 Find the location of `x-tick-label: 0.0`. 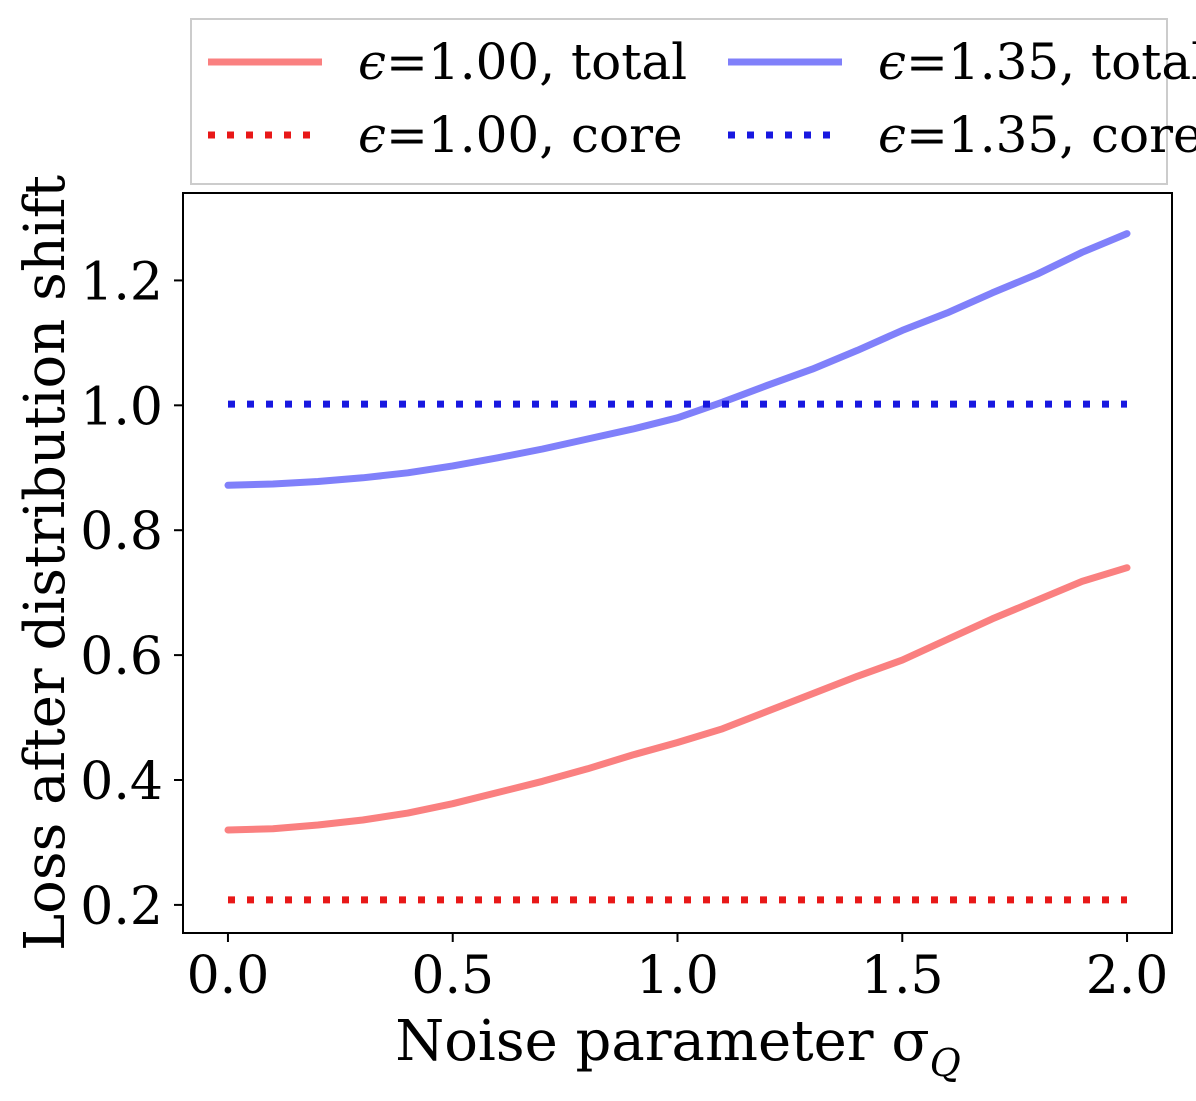

x-tick-label: 0.0 is located at coordinates (228, 976).